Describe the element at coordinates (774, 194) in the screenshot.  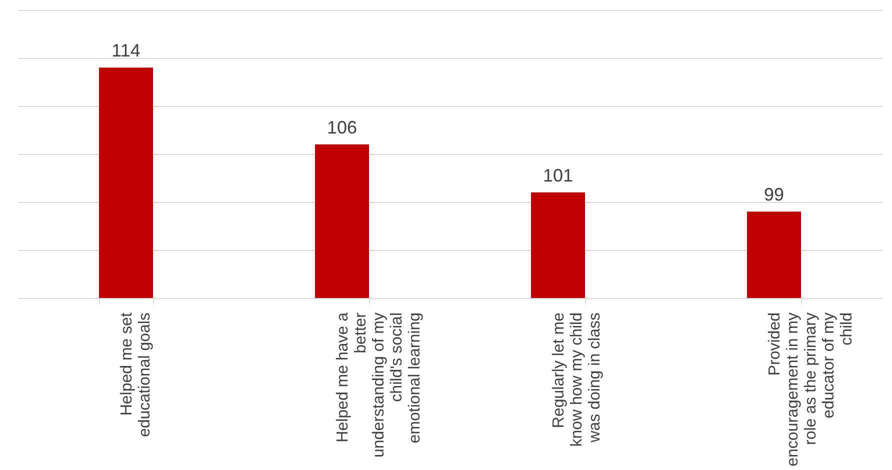
I see `data-label: 99` at that location.